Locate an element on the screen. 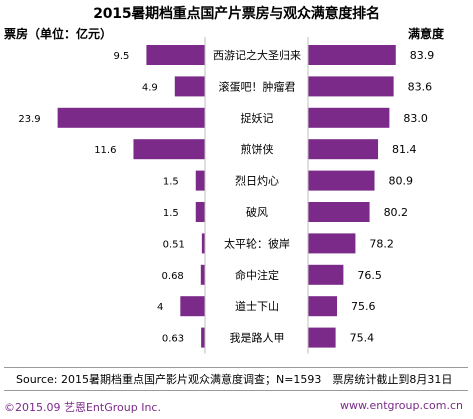  movie-title-label: 煎饼侠 is located at coordinates (257, 149).